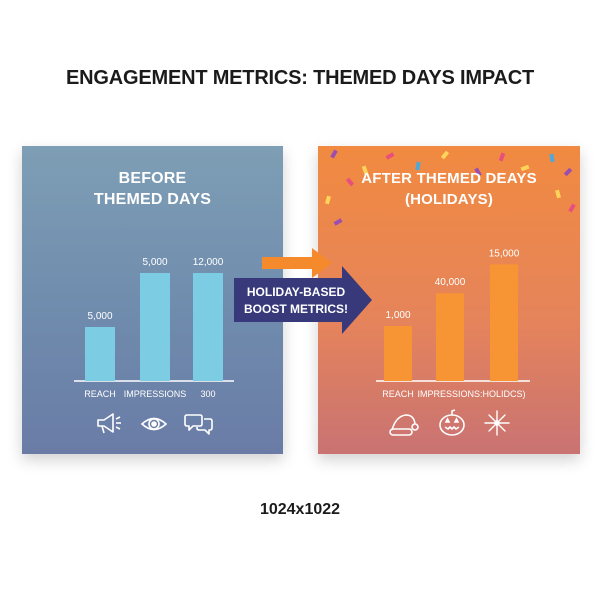 The width and height of the screenshot is (600, 600). Describe the element at coordinates (449, 394) in the screenshot. I see `category-label-1: IMPRESSIONS:` at that location.